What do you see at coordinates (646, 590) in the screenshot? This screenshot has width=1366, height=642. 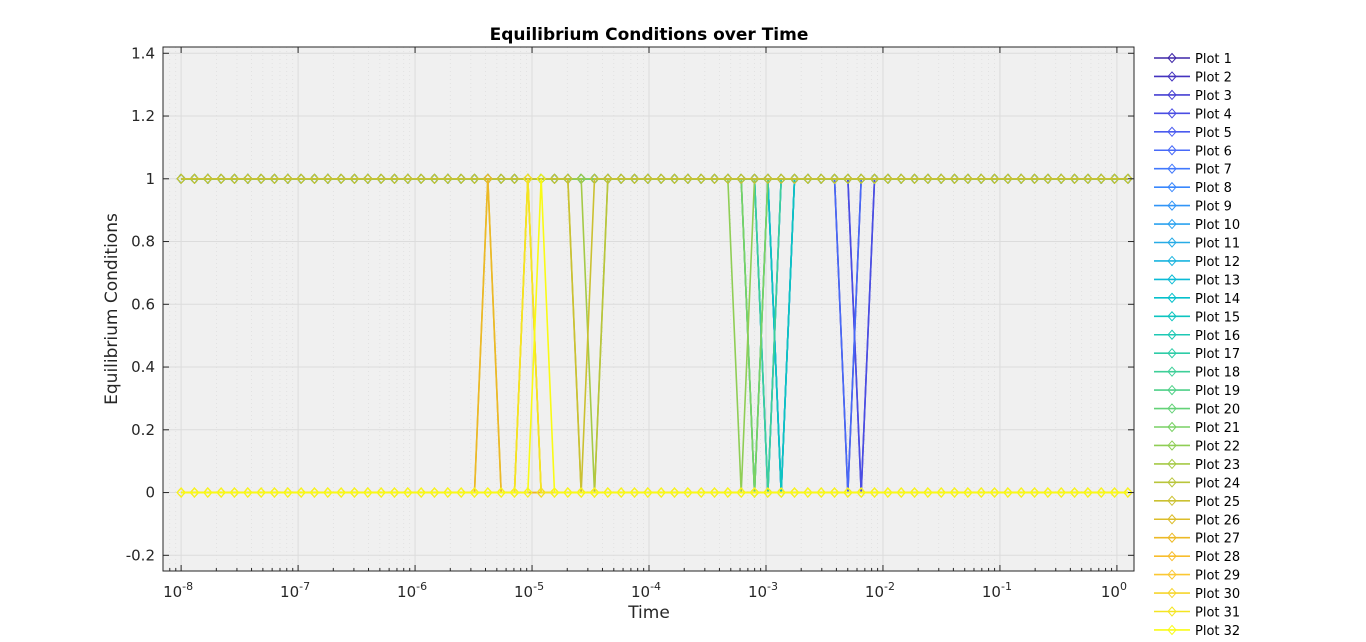 I see `x-tick-label: 10⁻⁴` at bounding box center [646, 590].